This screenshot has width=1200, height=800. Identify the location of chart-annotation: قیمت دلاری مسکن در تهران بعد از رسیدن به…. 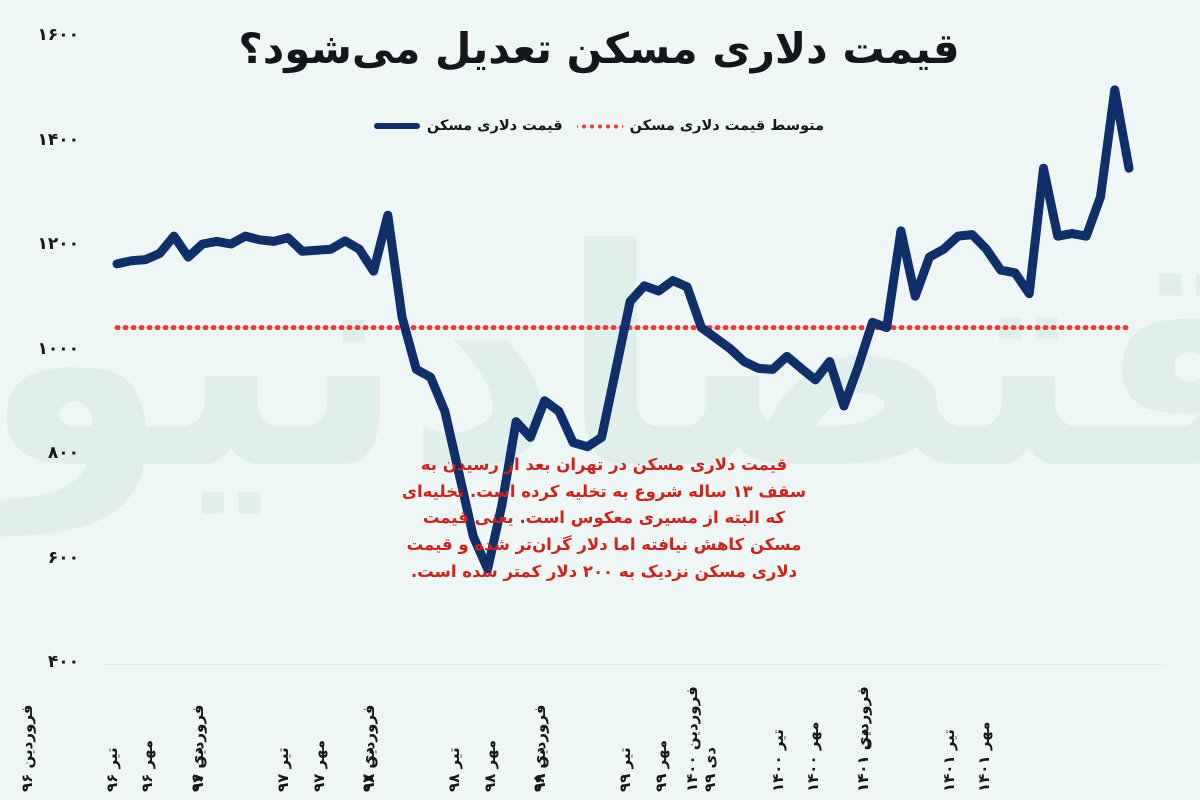
(605, 518).